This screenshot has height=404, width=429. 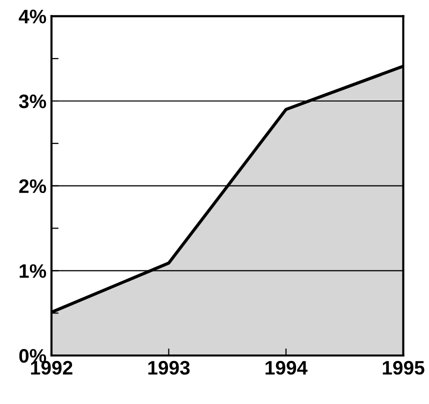 What do you see at coordinates (287, 367) in the screenshot?
I see `x-tick-label: 1994` at bounding box center [287, 367].